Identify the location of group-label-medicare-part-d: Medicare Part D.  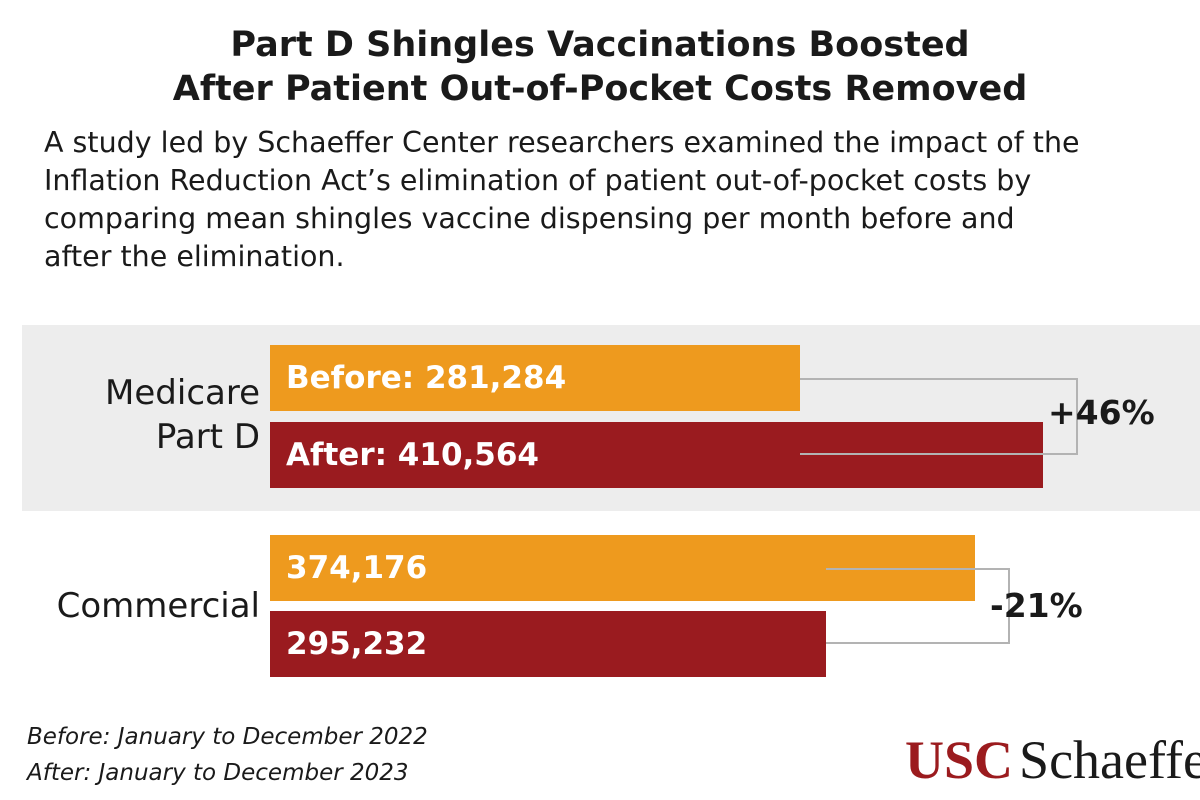
(160, 415).